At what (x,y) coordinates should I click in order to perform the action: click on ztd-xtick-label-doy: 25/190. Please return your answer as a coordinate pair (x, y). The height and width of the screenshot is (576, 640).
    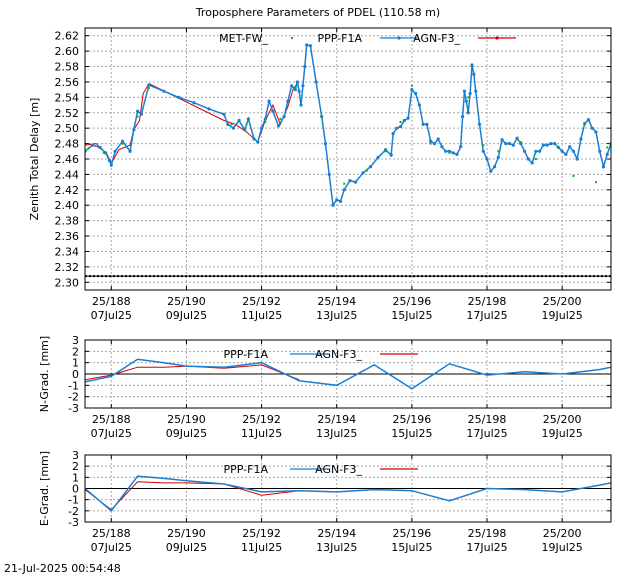
    Looking at the image, I should click on (186, 301).